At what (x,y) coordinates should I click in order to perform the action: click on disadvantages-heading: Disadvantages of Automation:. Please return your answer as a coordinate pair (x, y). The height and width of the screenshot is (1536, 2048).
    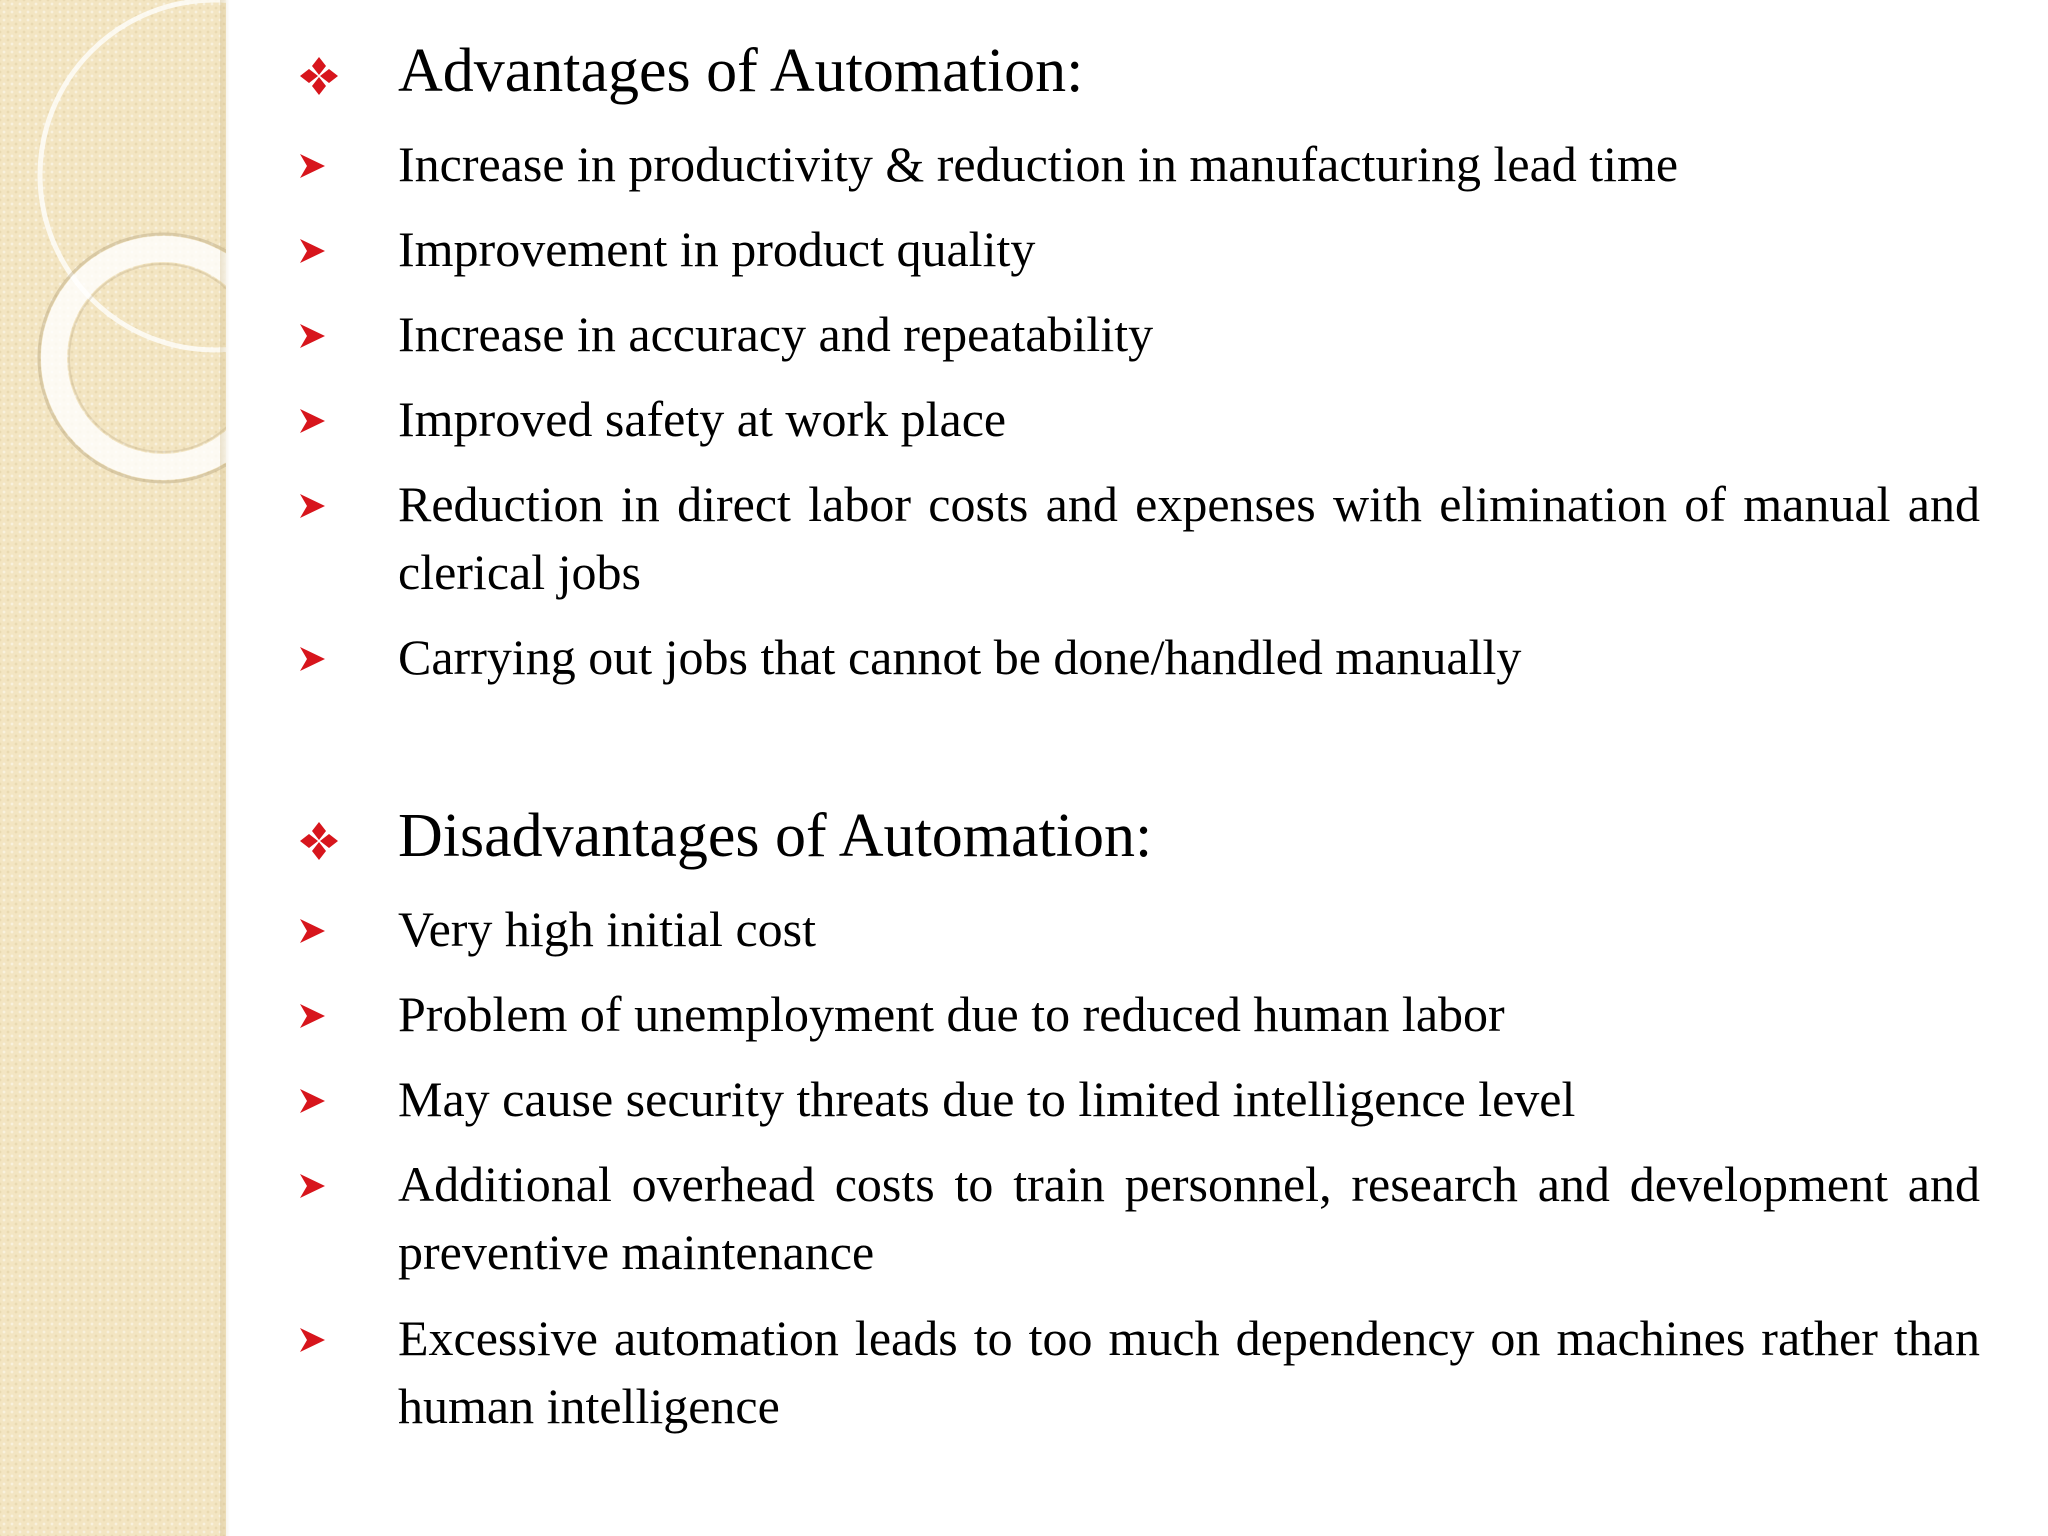
    Looking at the image, I should click on (775, 836).